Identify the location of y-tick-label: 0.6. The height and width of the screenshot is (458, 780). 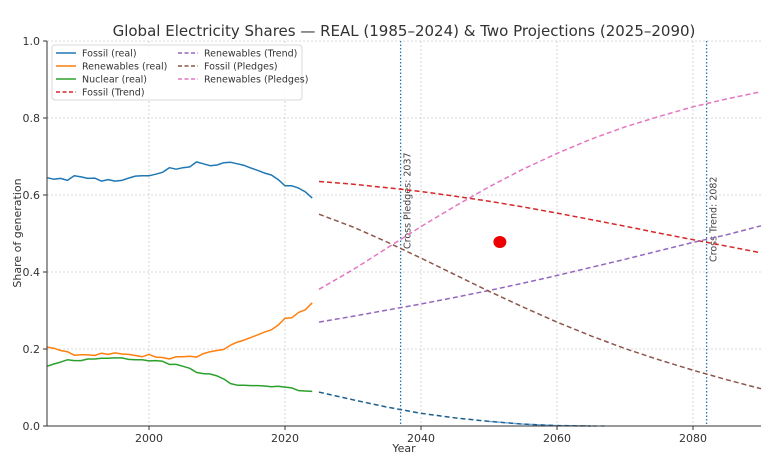
(32, 195).